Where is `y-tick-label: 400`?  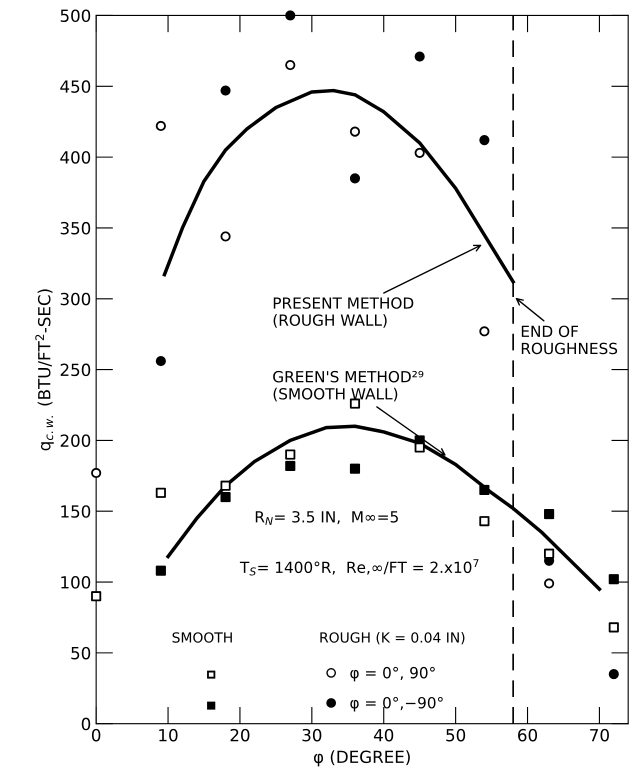
y-tick-label: 400 is located at coordinates (75, 157).